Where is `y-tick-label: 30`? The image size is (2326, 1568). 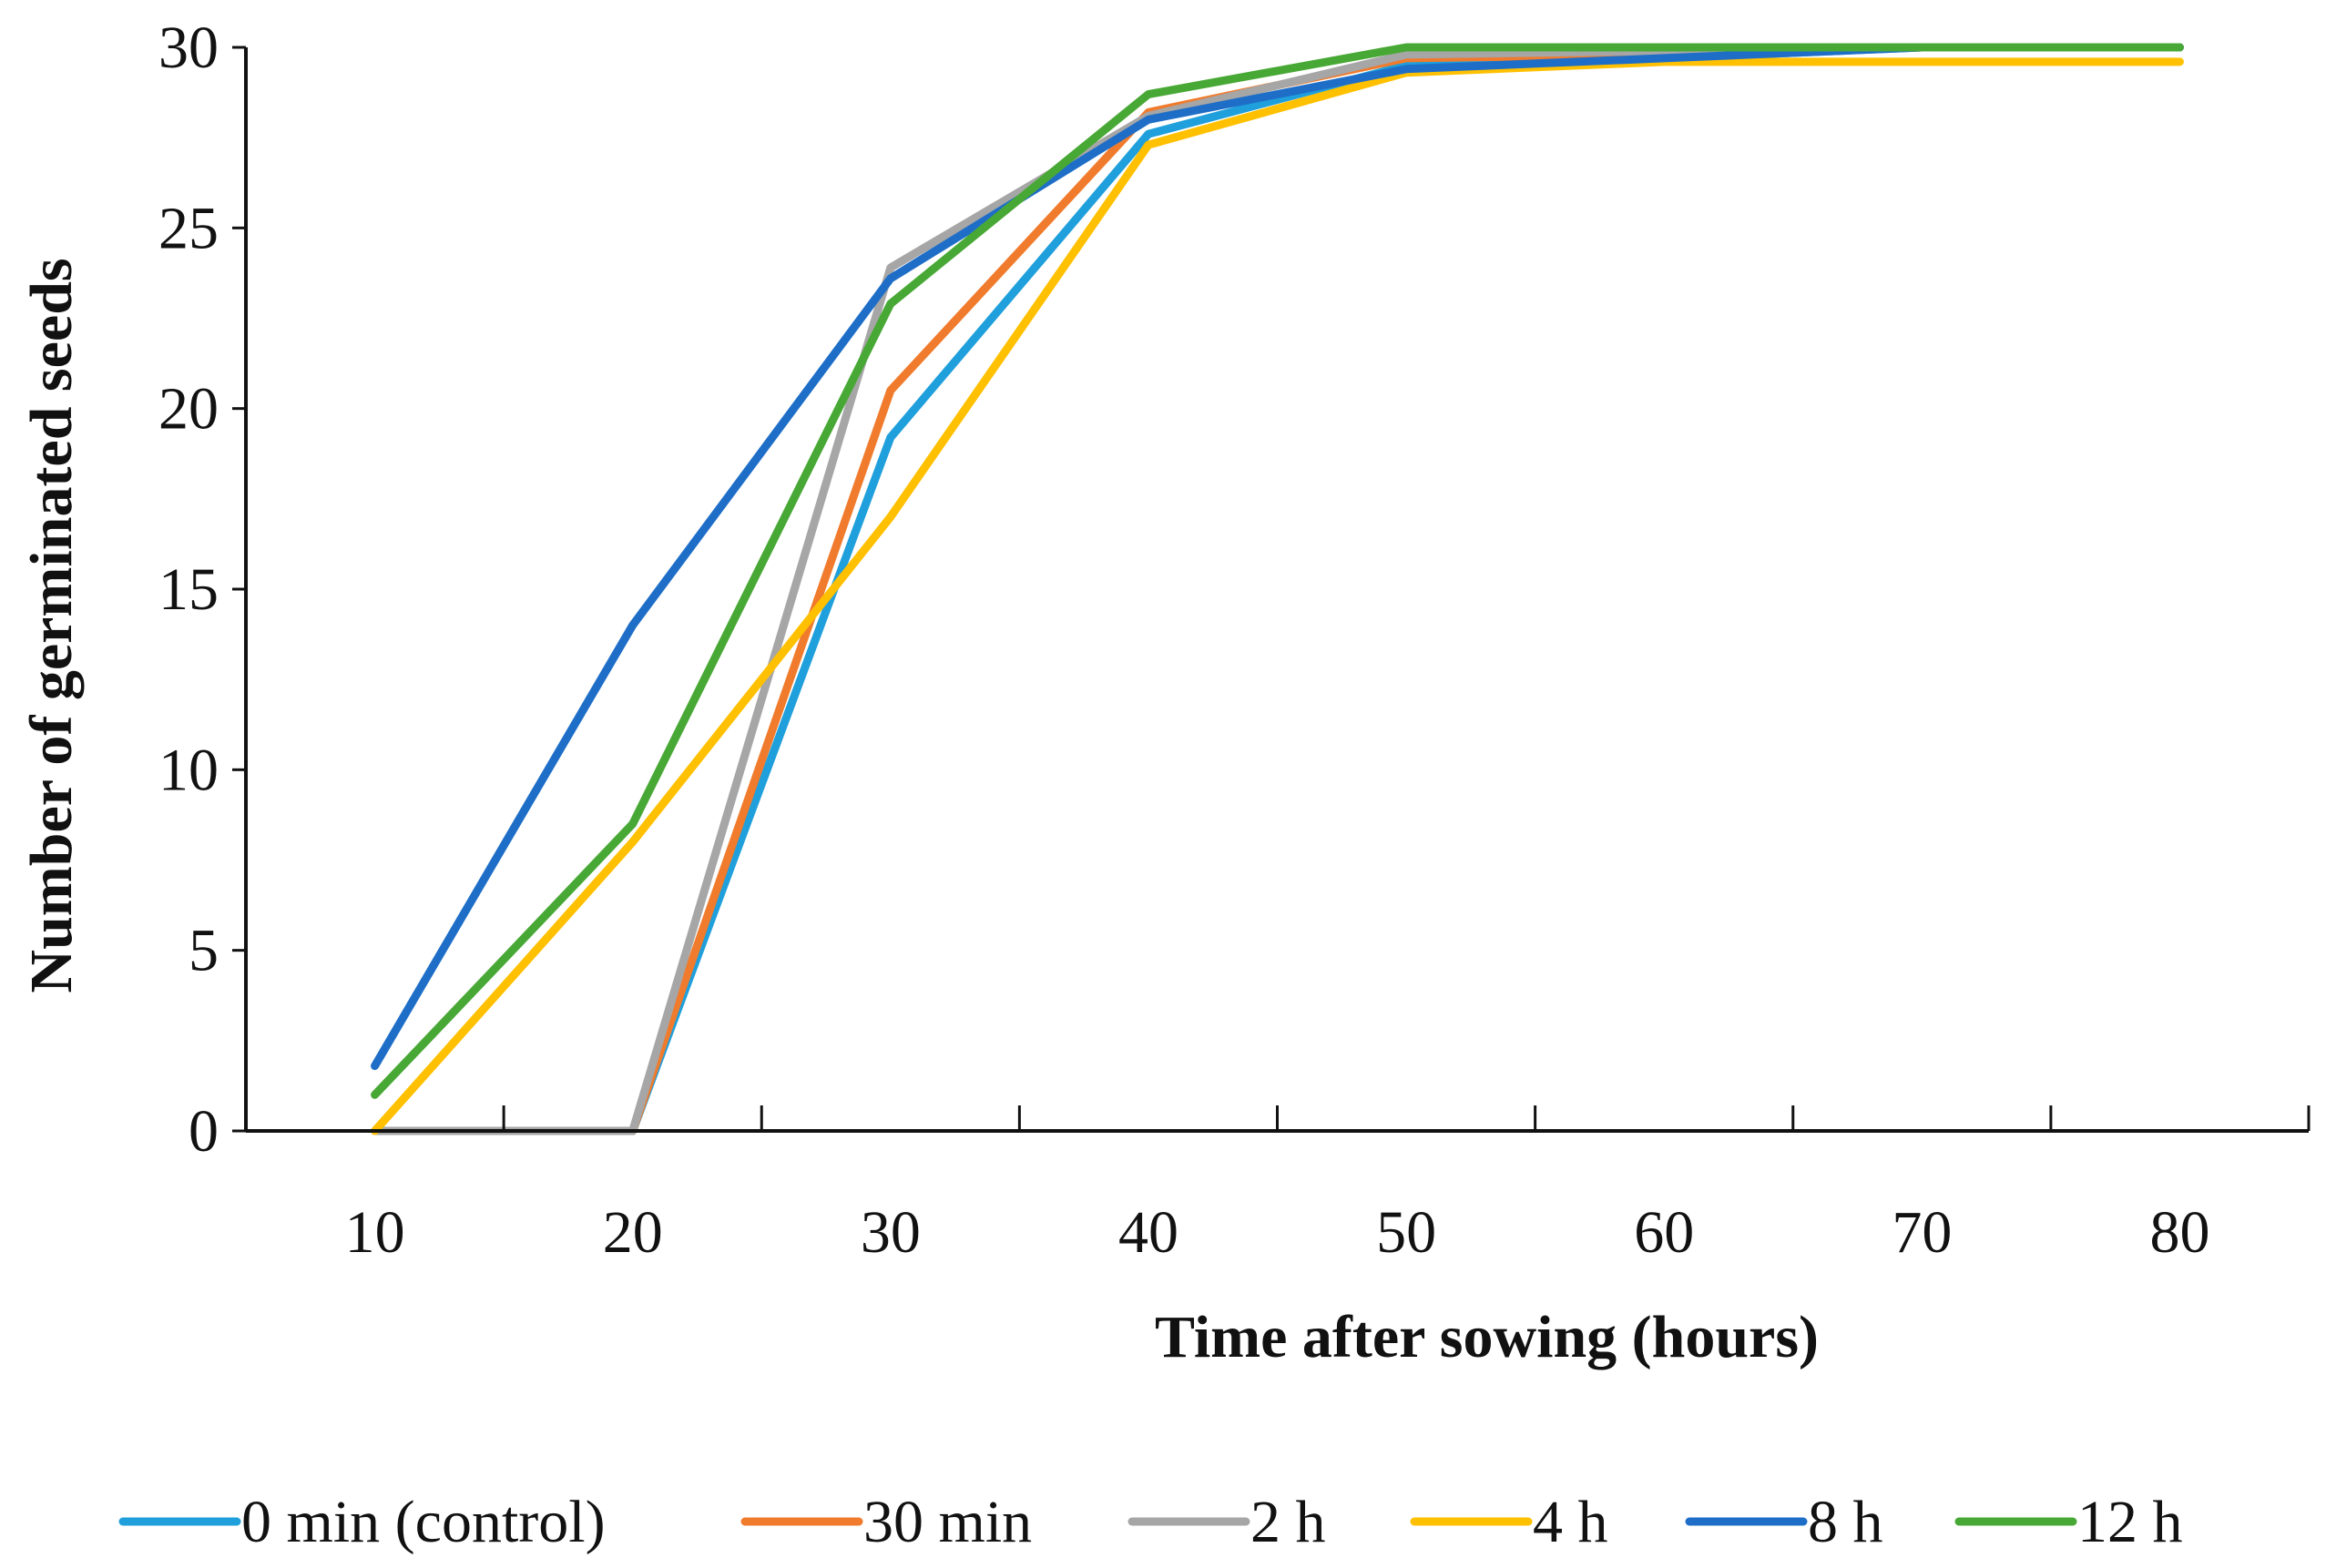 y-tick-label: 30 is located at coordinates (188, 48).